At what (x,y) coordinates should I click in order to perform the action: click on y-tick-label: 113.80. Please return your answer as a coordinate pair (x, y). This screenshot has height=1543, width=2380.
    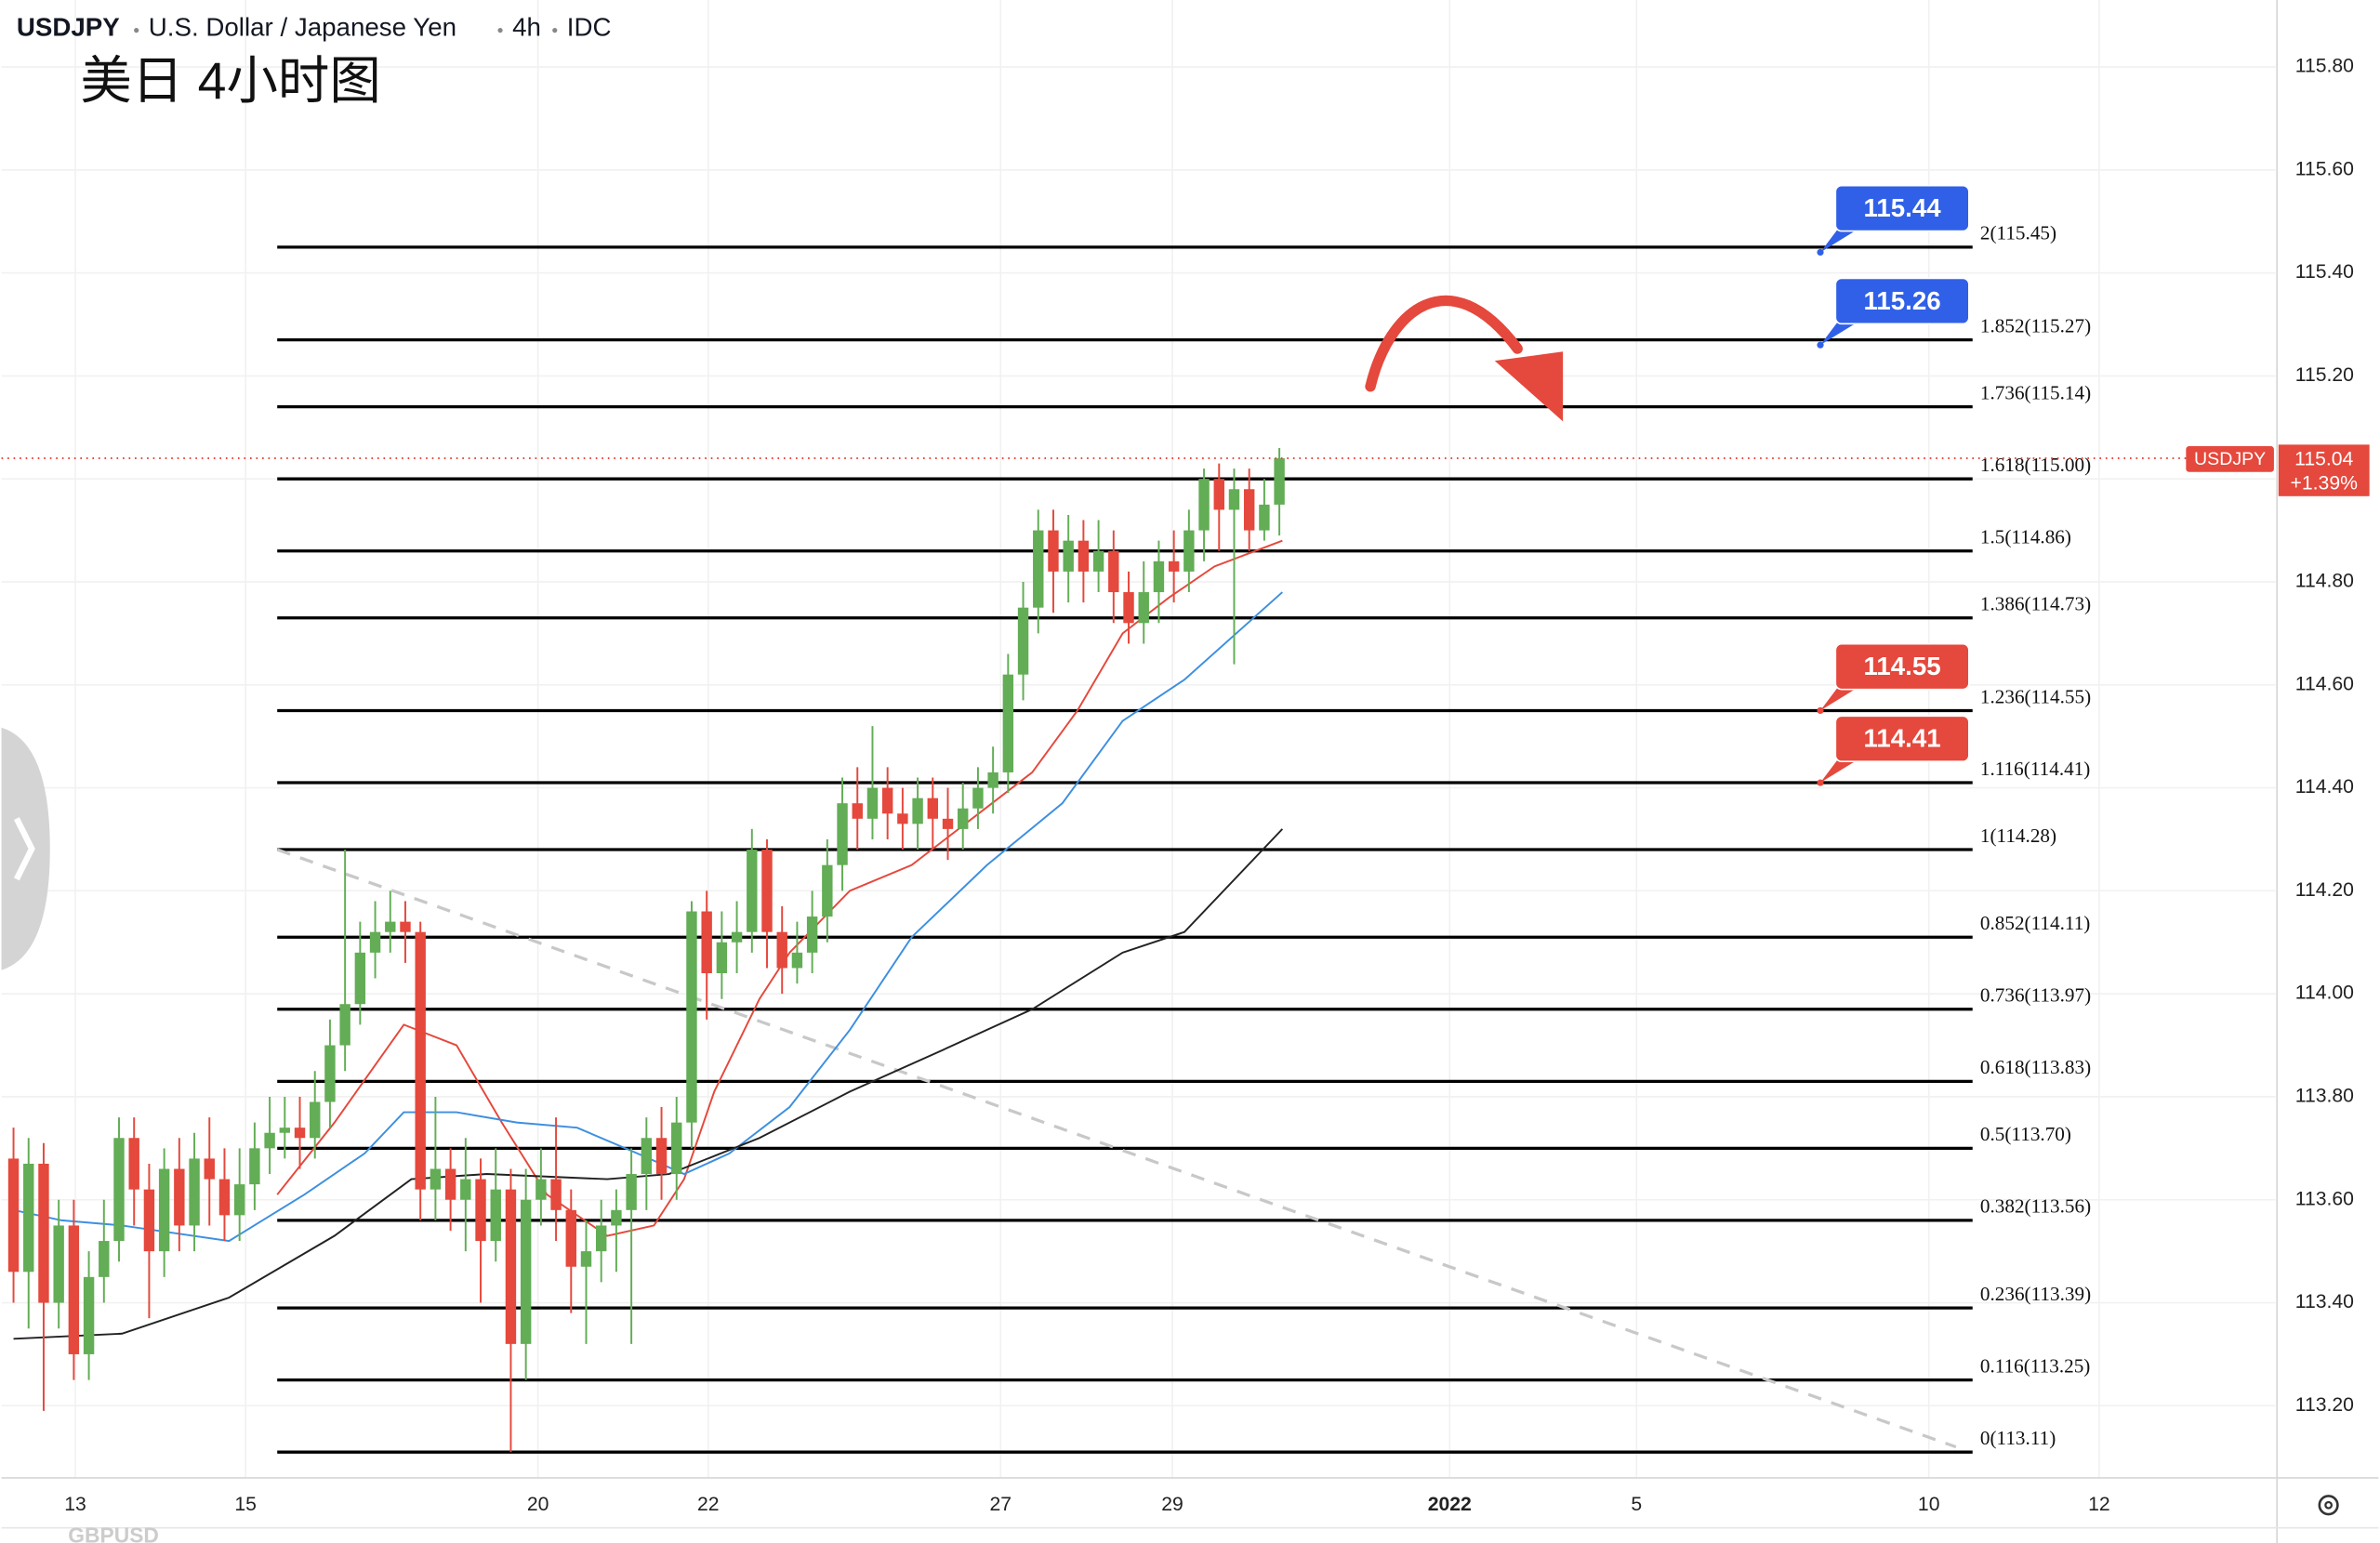
    Looking at the image, I should click on (2324, 1096).